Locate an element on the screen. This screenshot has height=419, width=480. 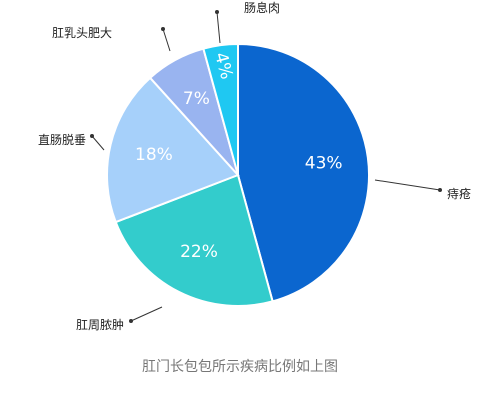
slice-category-label: 肠息肉 is located at coordinates (262, 7).